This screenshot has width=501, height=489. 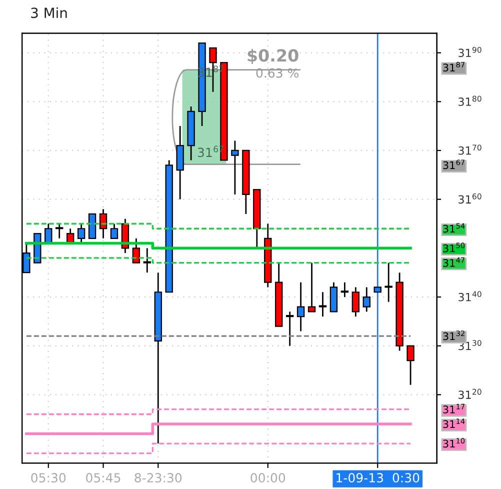 I want to click on x-tick-label: 05:45, so click(x=103, y=477).